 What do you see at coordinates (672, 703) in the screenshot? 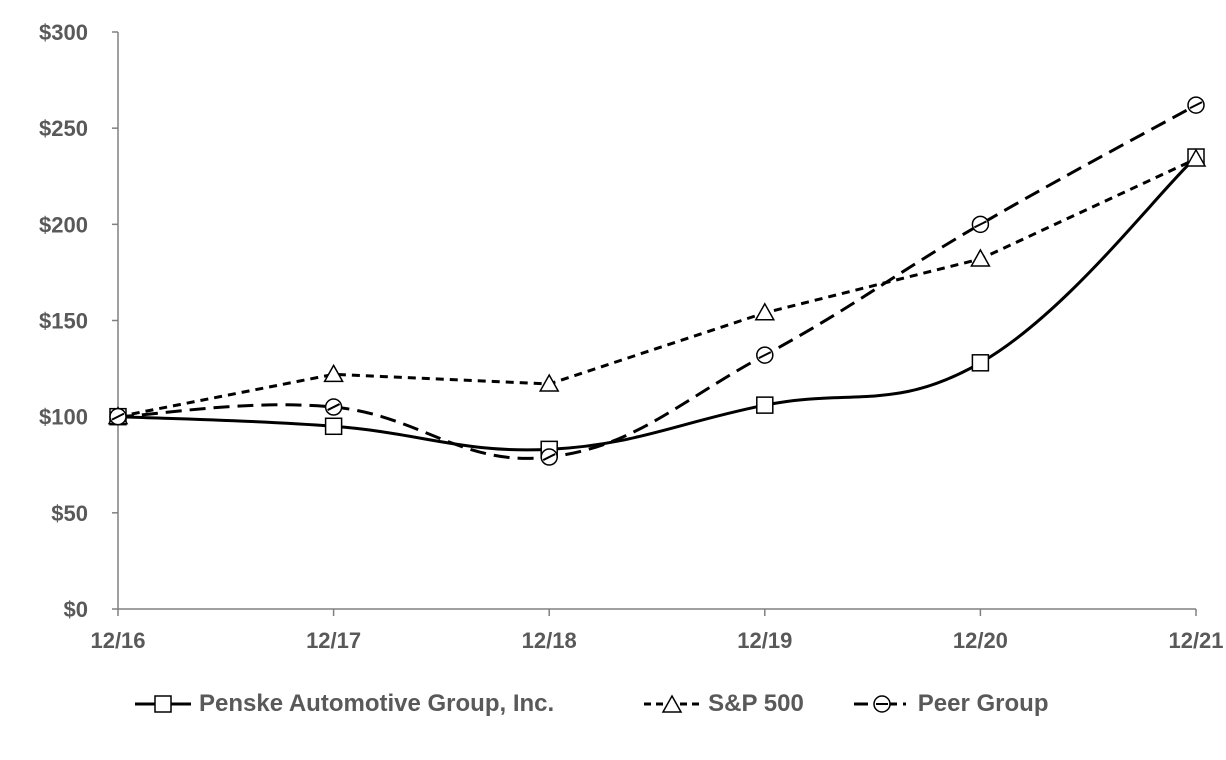
I see `triangle-marker-icon` at bounding box center [672, 703].